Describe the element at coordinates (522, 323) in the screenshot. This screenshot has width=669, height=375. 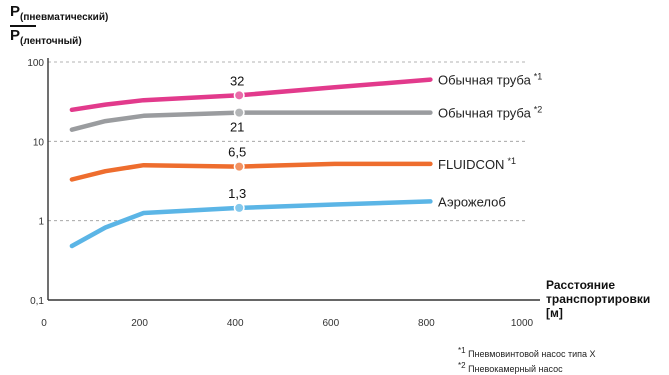
I see `x-tick-label: 1000` at that location.